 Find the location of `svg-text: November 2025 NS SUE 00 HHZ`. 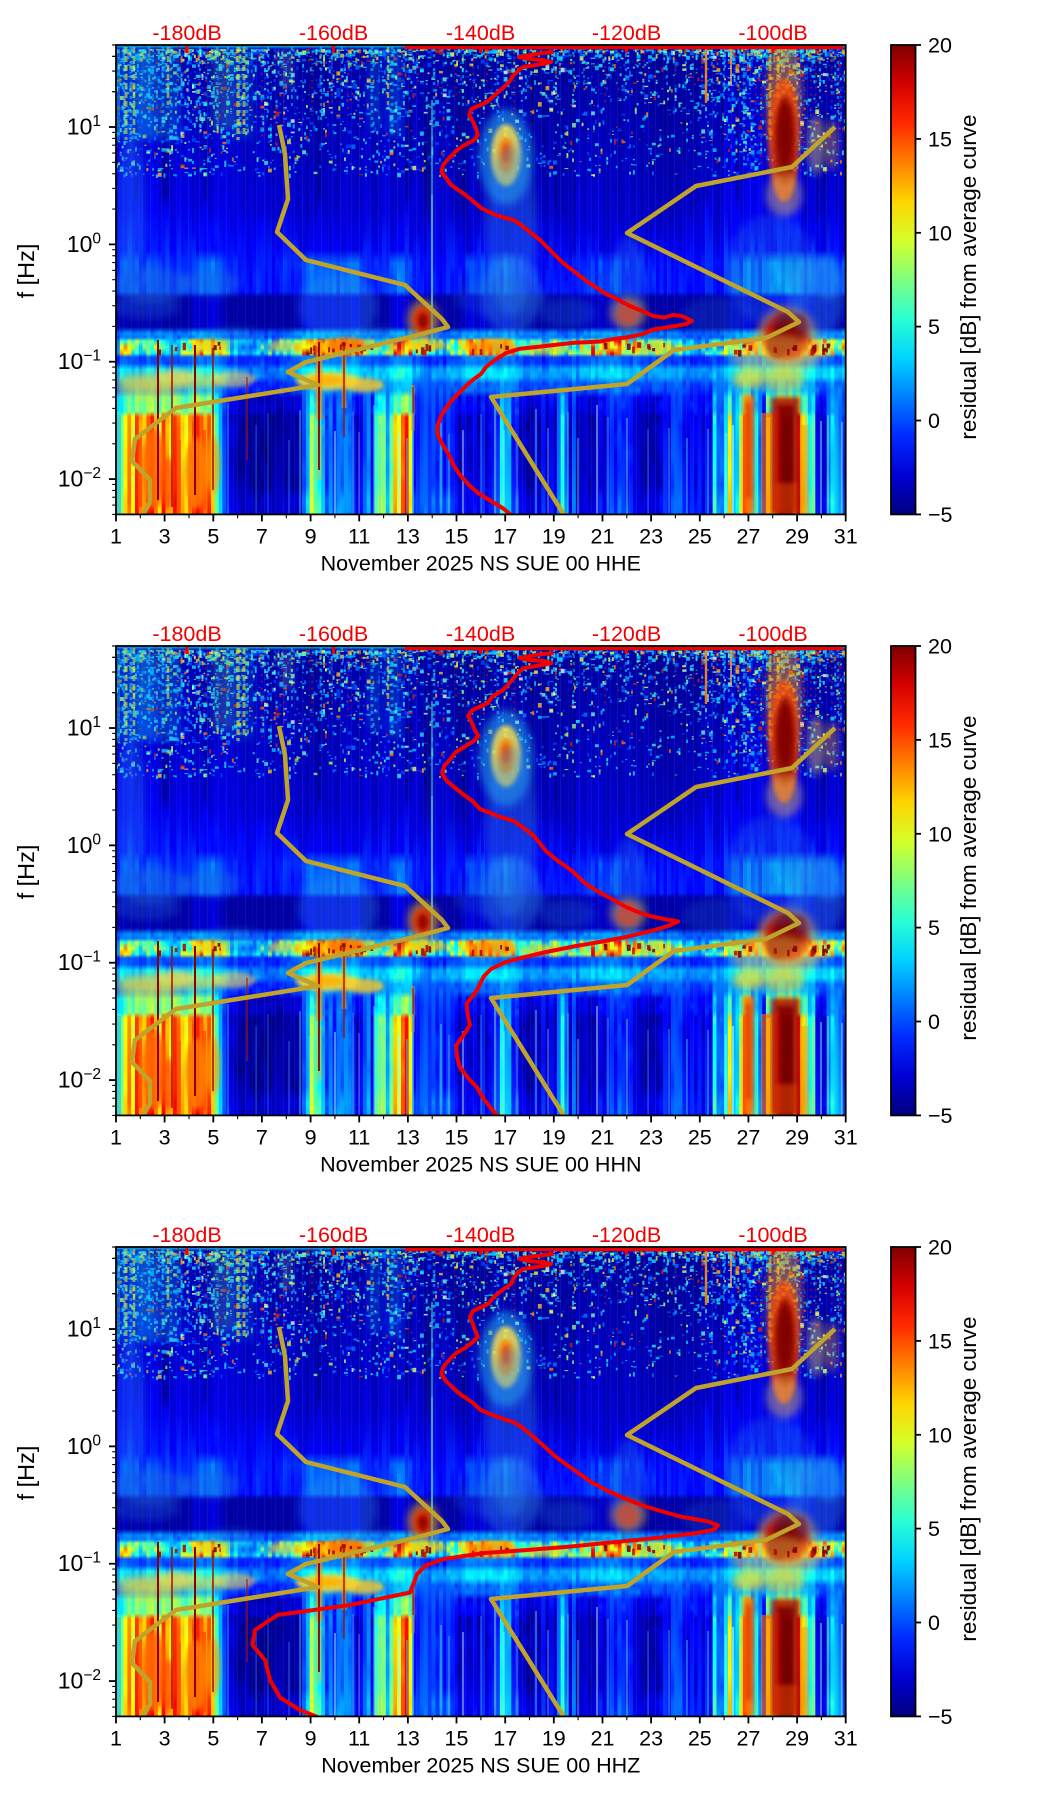

svg-text: November 2025 NS SUE 00 HHZ is located at coordinates (480, 1766).